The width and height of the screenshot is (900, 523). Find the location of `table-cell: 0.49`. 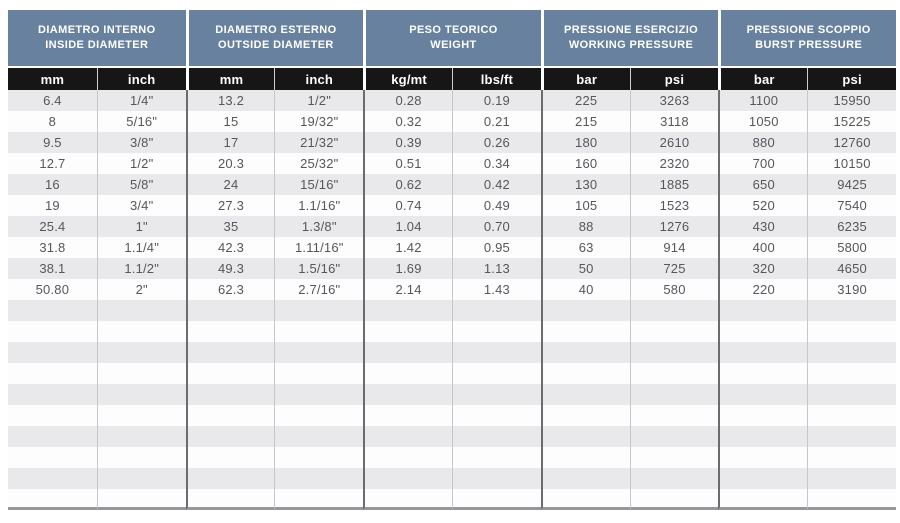

table-cell: 0.49 is located at coordinates (496, 205).